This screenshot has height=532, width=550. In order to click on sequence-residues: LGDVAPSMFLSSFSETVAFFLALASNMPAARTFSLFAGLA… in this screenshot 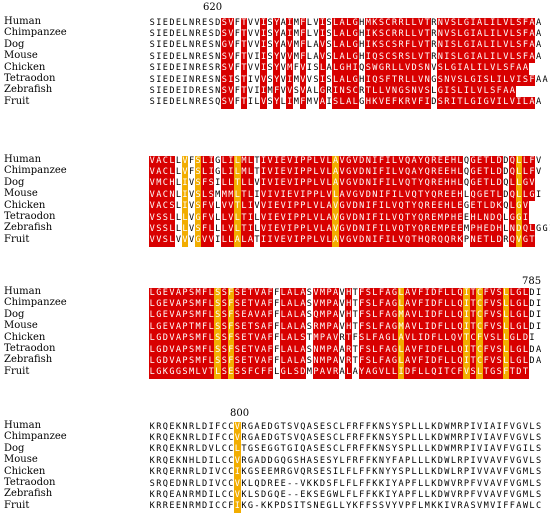, I will do `click(345, 349)`.